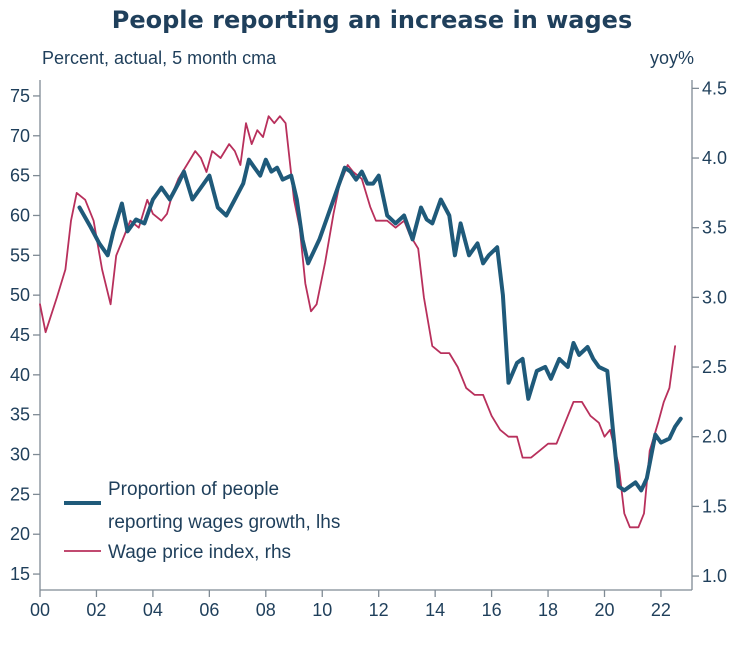 This screenshot has width=744, height=646. Describe the element at coordinates (153, 610) in the screenshot. I see `x-tick-label: 04` at that location.